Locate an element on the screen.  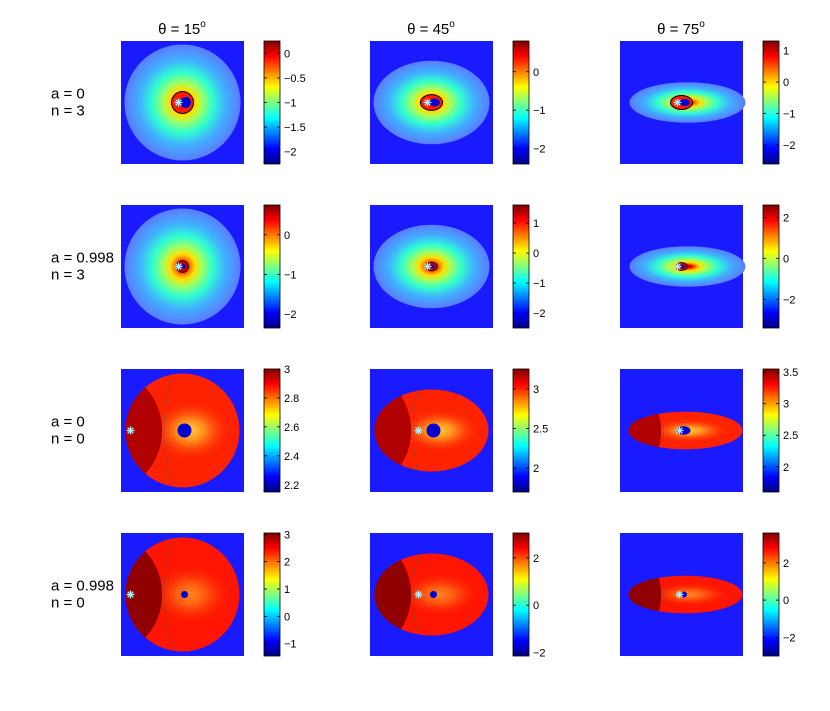
colorbar-tick-label: 2.6 is located at coordinates (291, 428).